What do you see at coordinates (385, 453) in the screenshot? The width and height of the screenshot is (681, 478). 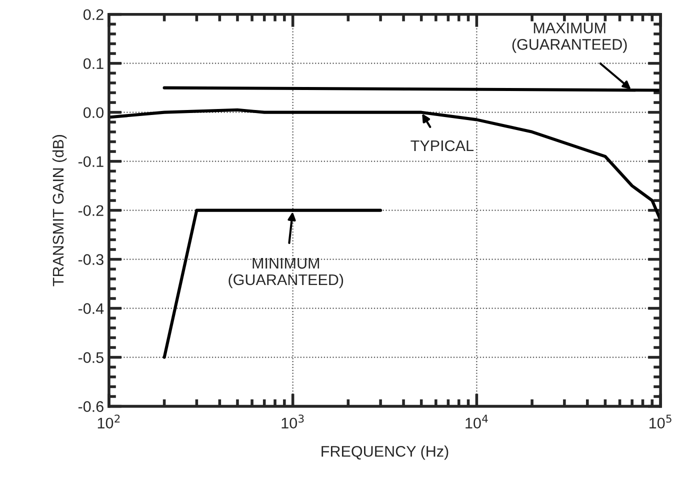 I see `x-axis-title: FREQUENCY (Hz)` at bounding box center [385, 453].